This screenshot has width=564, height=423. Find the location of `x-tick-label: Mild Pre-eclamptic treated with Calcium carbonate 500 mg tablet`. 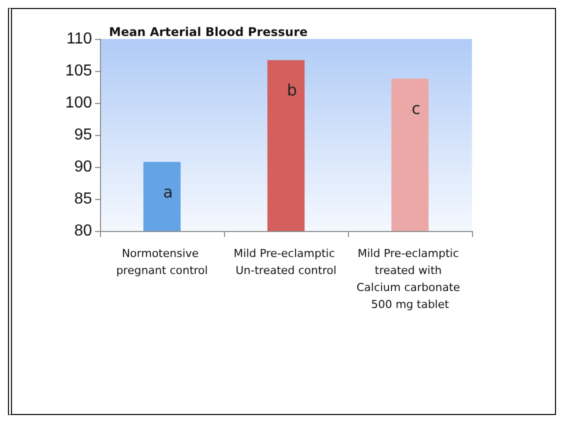

x-tick-label: Mild Pre-eclamptic treated with Calcium carbonate 500 mg tablet is located at coordinates (410, 279).